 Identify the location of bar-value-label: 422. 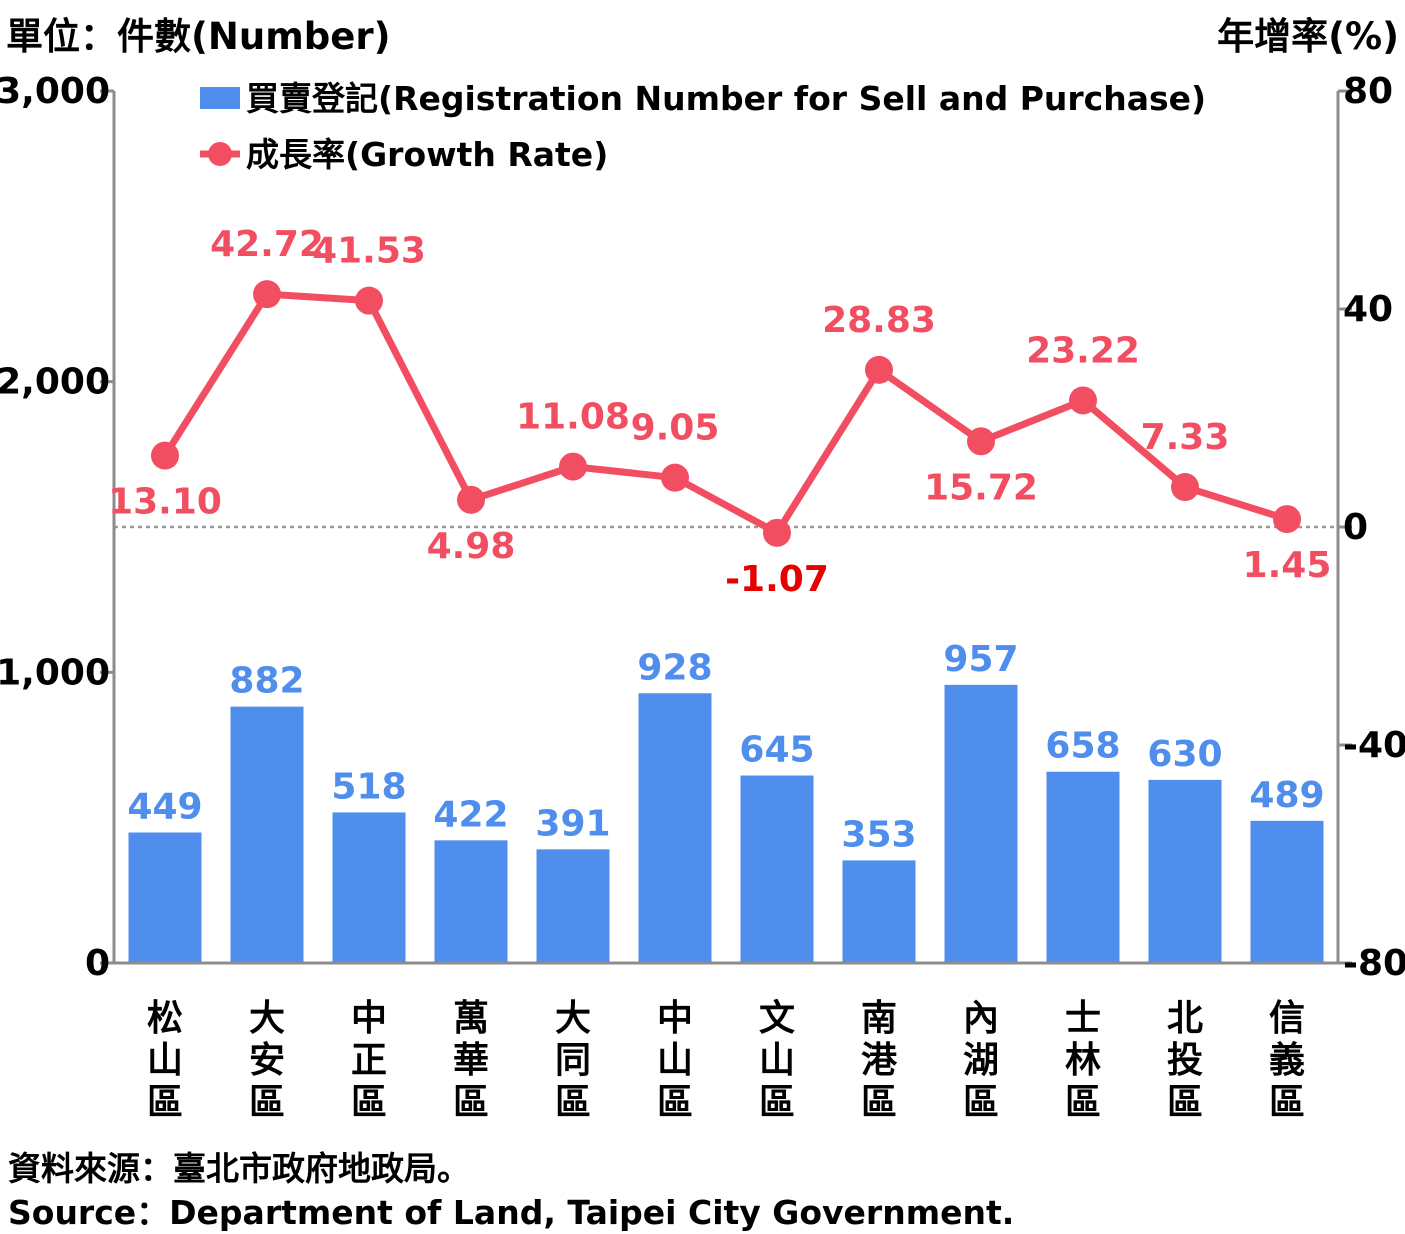
(470, 814).